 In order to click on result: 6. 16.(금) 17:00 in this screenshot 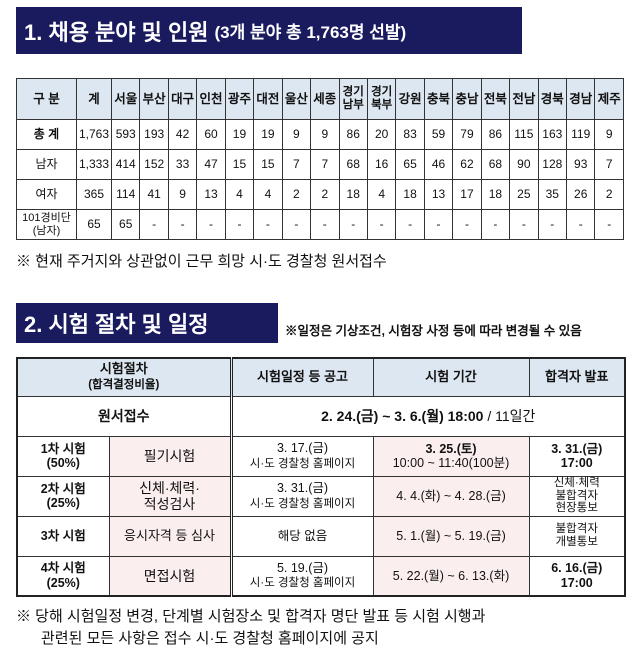, I will do `click(577, 576)`.